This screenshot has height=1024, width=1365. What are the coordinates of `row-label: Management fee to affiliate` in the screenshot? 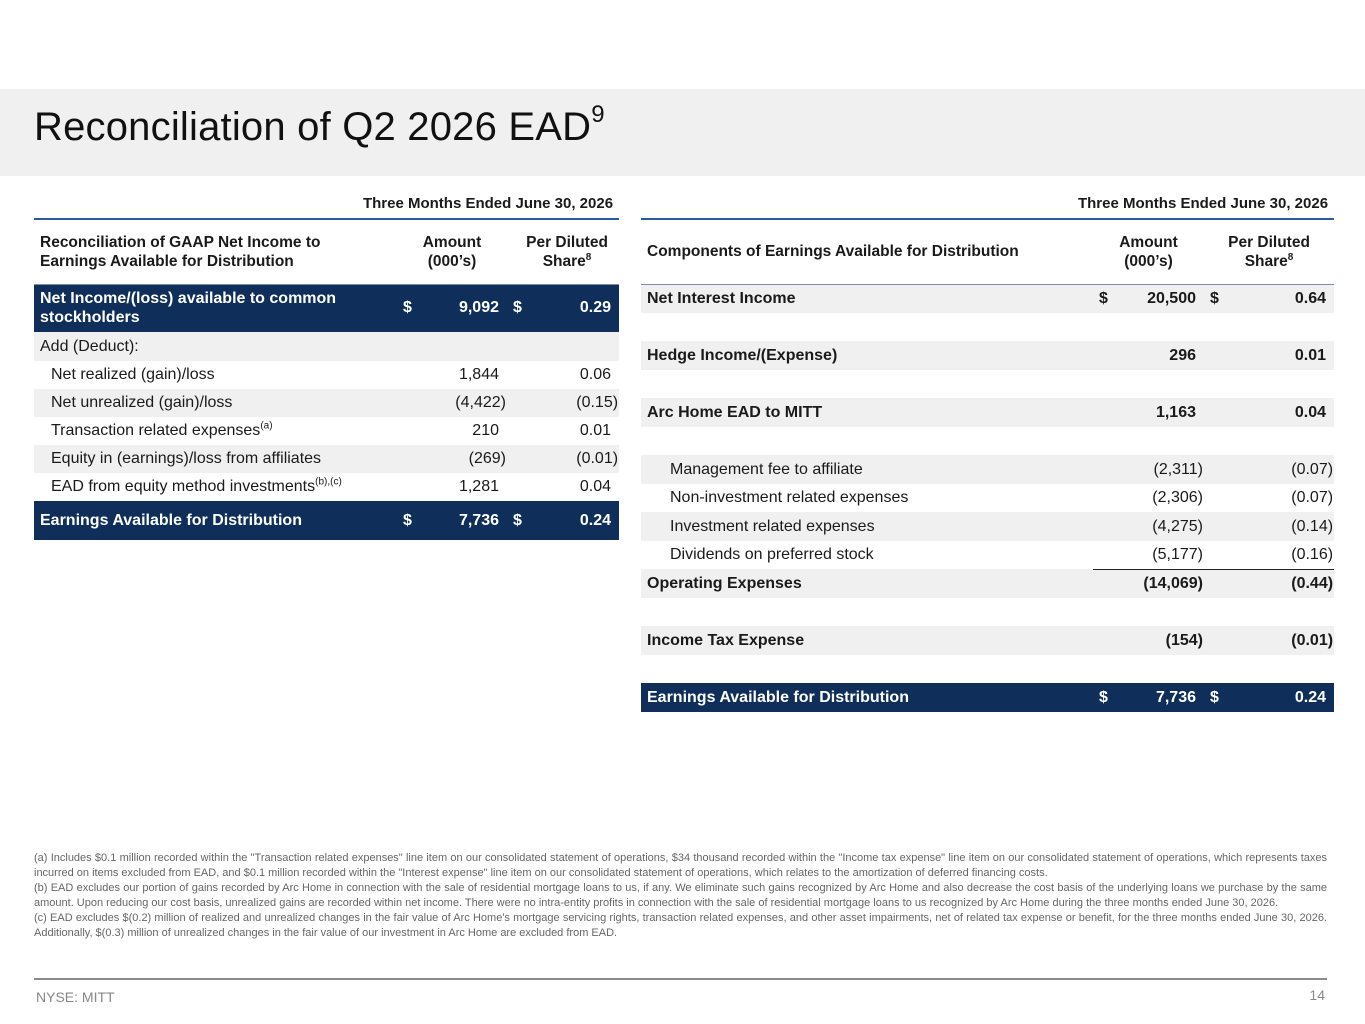 It's located at (867, 469).